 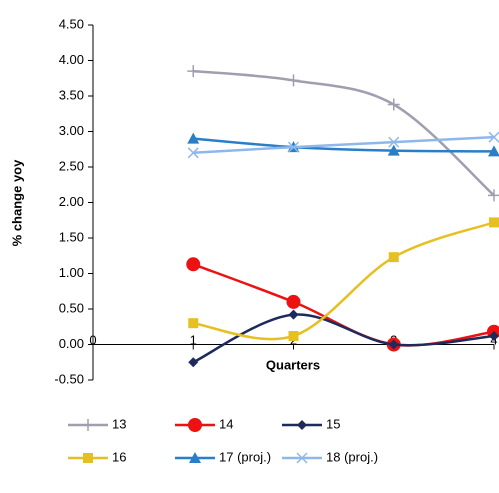 What do you see at coordinates (71, 23) in the screenshot?
I see `y-tick-label: 4.50` at bounding box center [71, 23].